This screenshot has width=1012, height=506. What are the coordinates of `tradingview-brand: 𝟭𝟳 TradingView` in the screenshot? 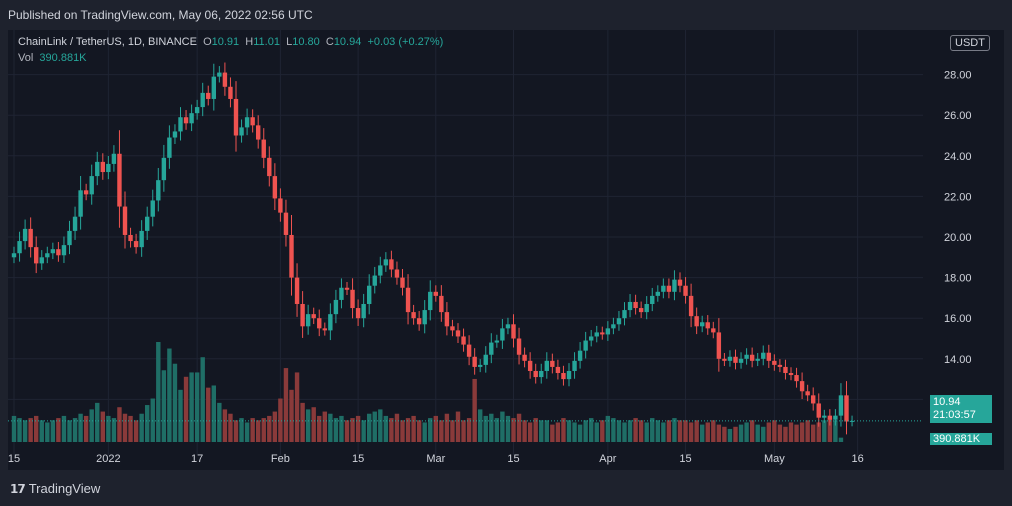 It's located at (55, 488).